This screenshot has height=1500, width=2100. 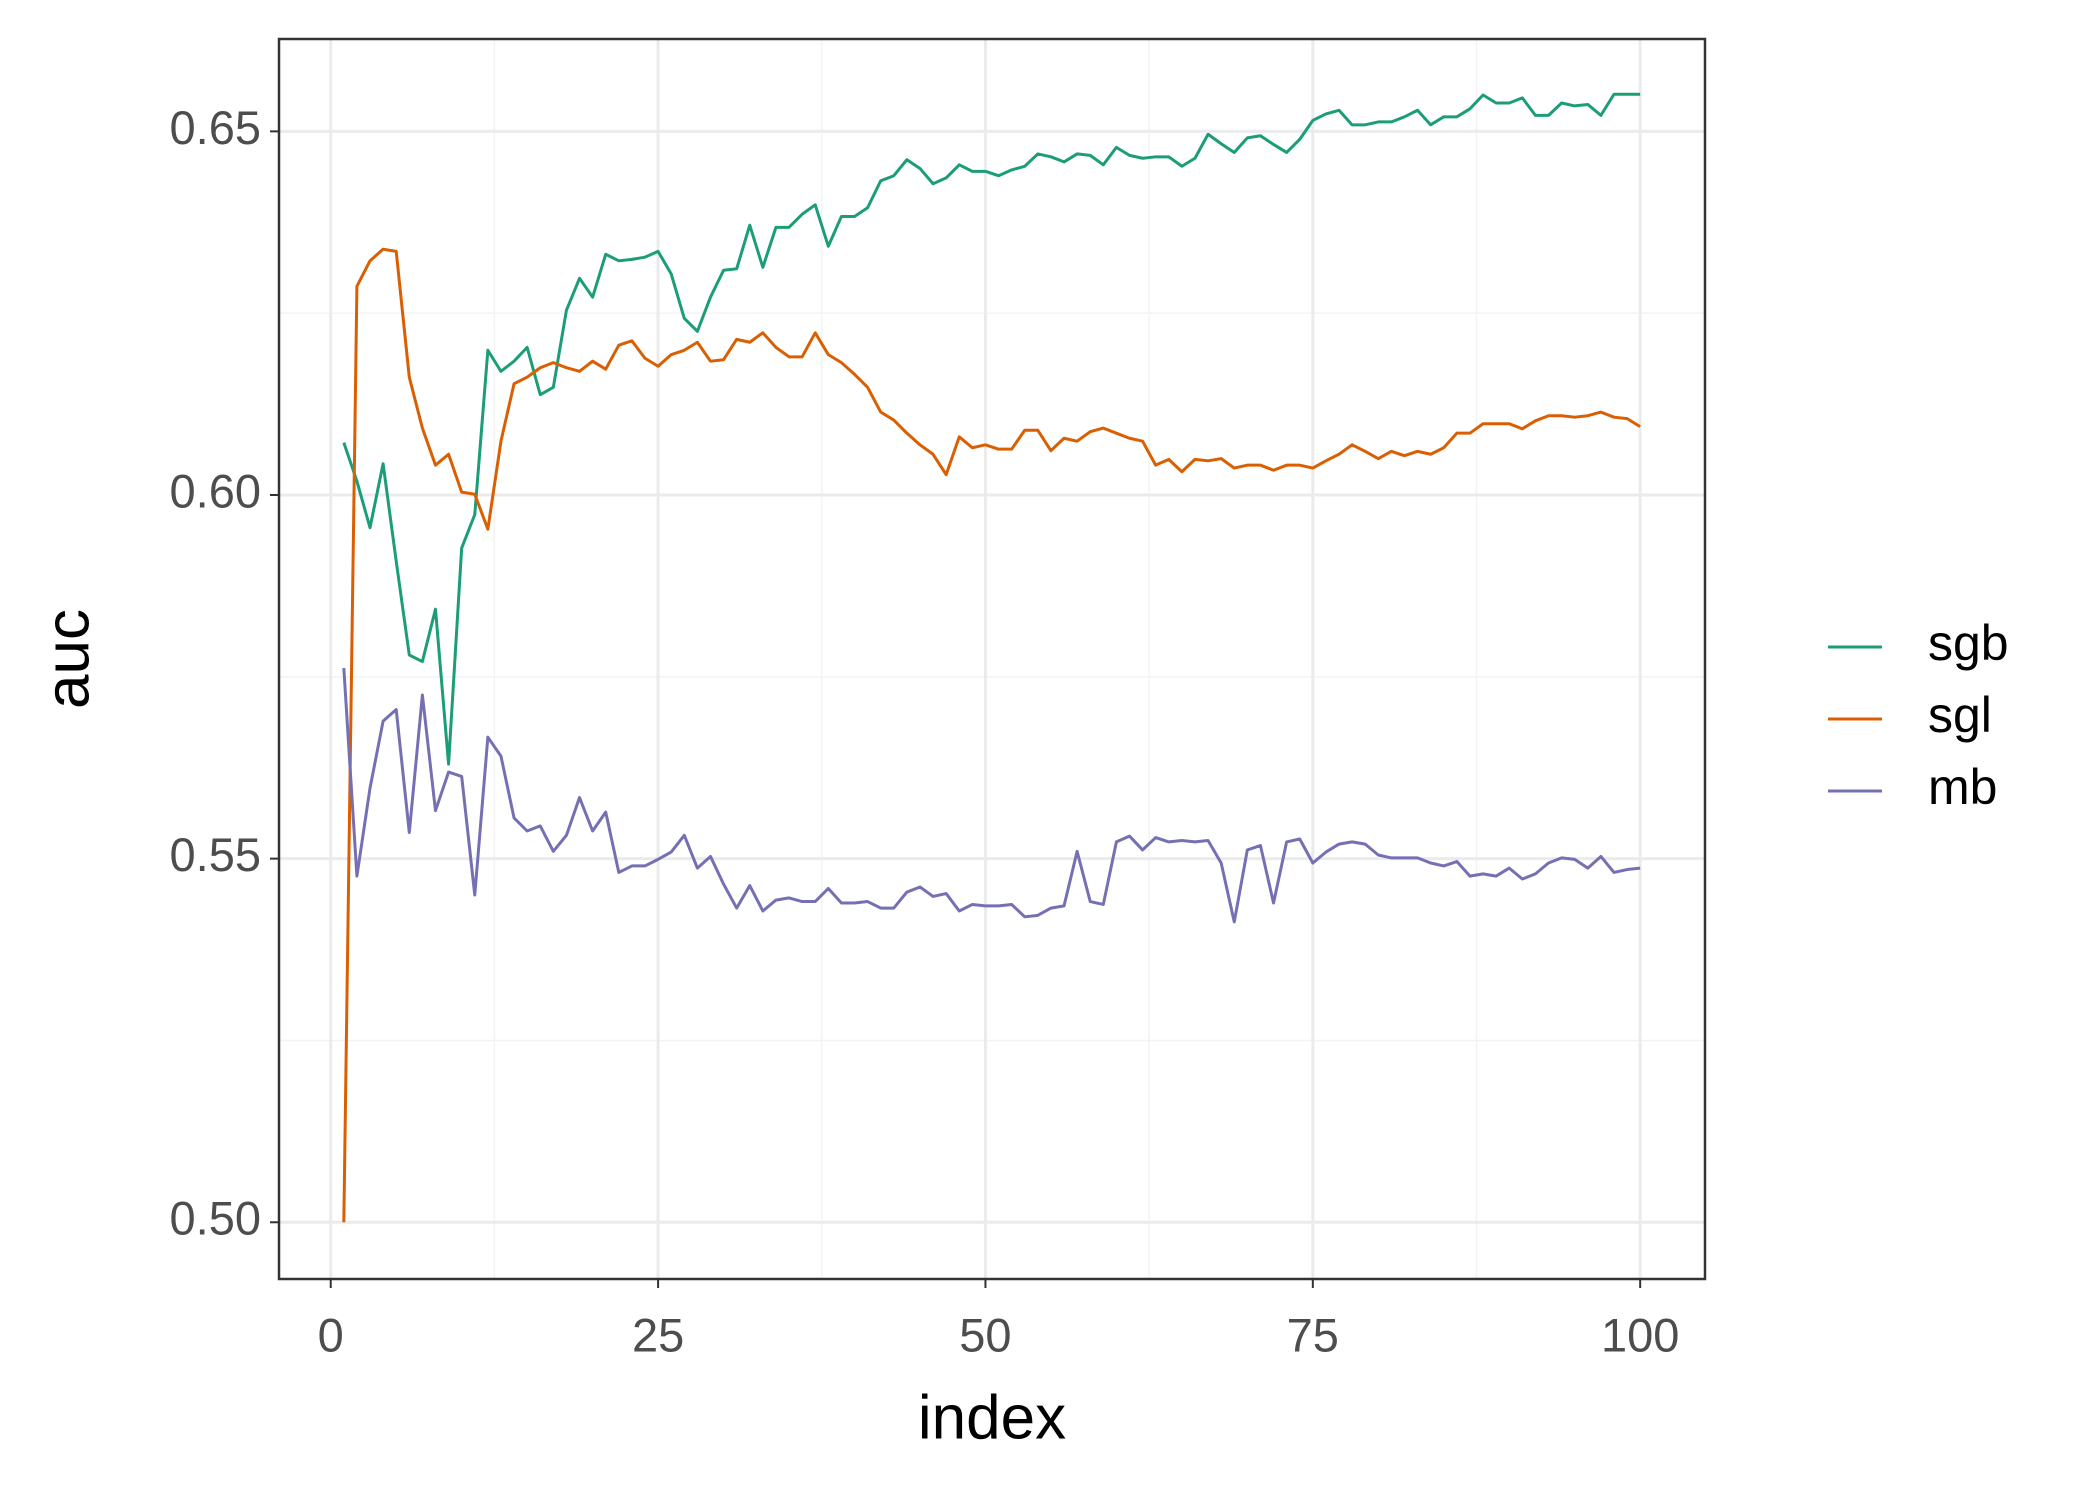 What do you see at coordinates (985, 1334) in the screenshot?
I see `x-tick-label: 50` at bounding box center [985, 1334].